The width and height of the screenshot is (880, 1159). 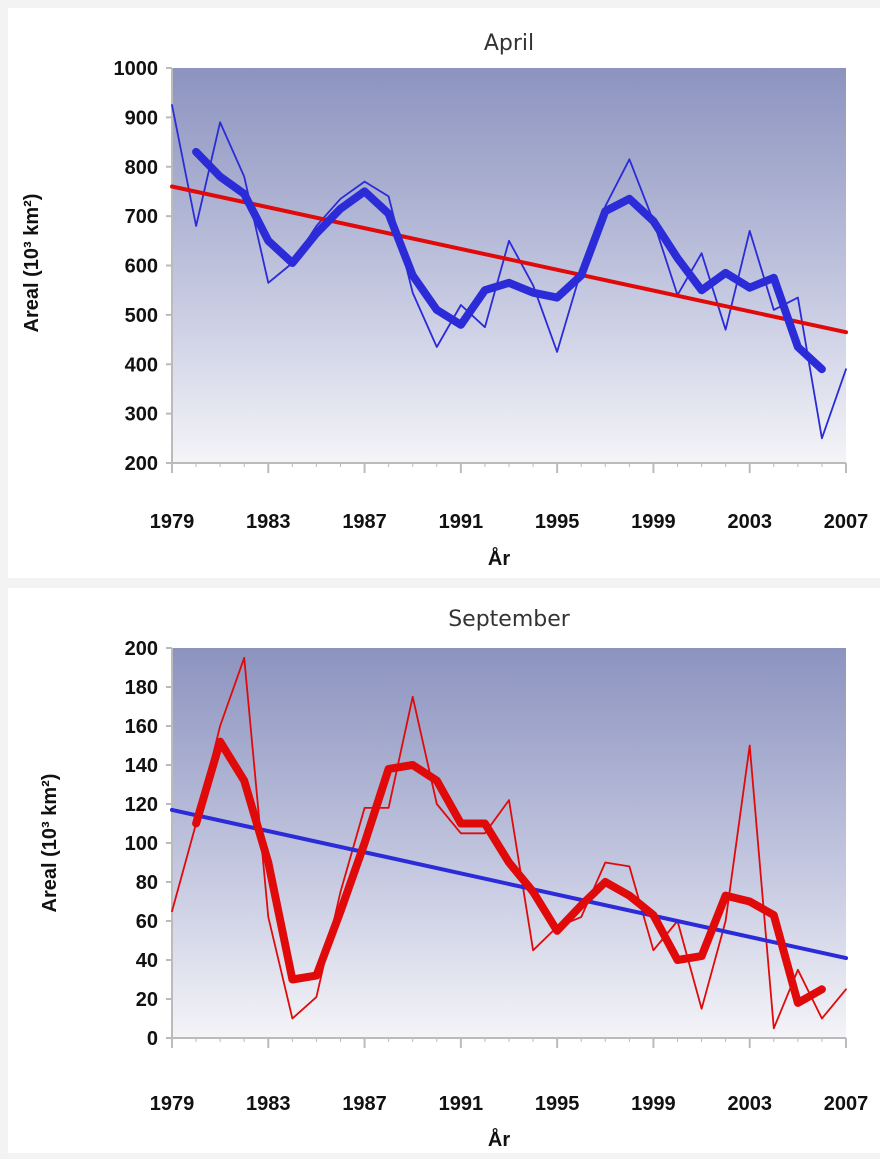 What do you see at coordinates (141, 118) in the screenshot?
I see `y-tick-label: 900` at bounding box center [141, 118].